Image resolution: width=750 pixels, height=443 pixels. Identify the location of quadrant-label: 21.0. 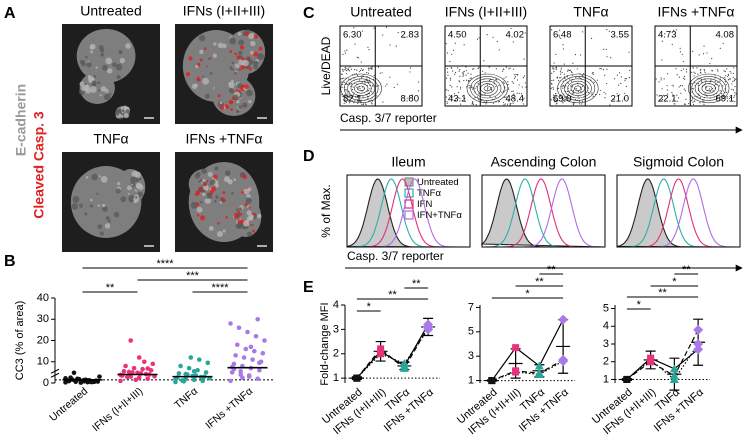
(620, 99).